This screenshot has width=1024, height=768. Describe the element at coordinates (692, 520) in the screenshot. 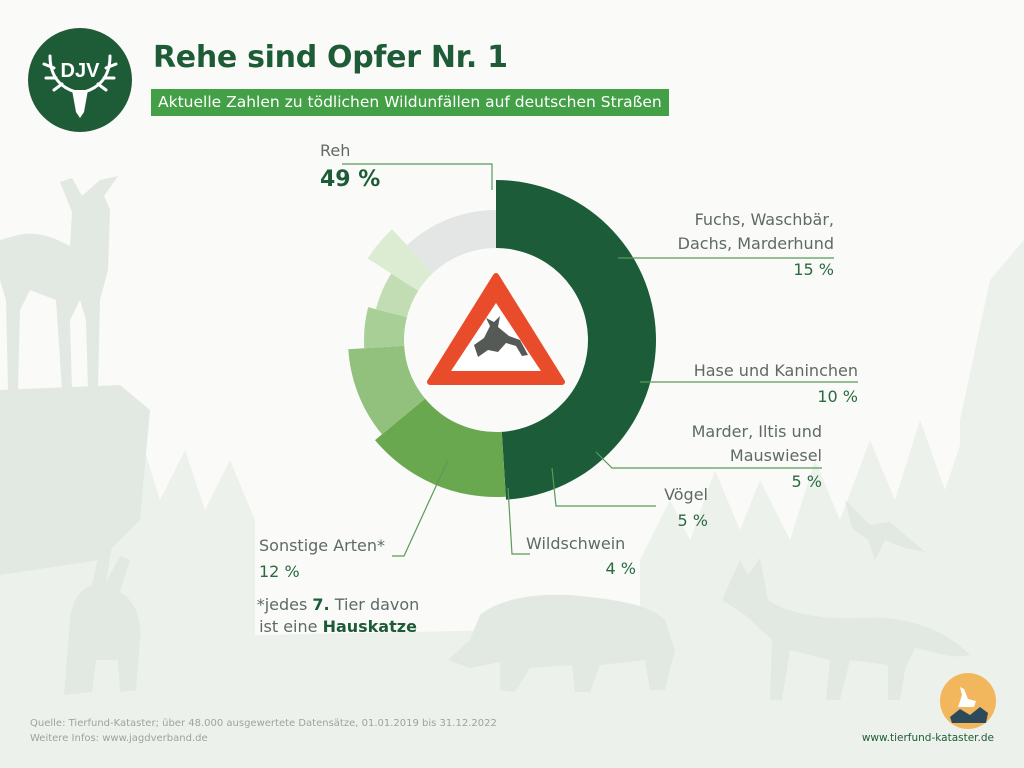

I see `slice-value-voegel: 5 %` at that location.